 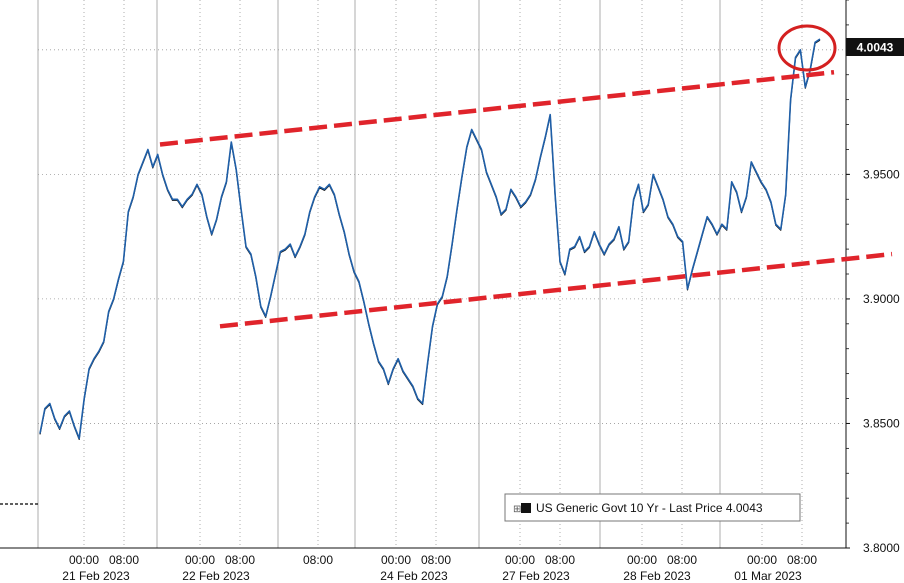 I want to click on last-price-badge: 4.0043, so click(x=875, y=47).